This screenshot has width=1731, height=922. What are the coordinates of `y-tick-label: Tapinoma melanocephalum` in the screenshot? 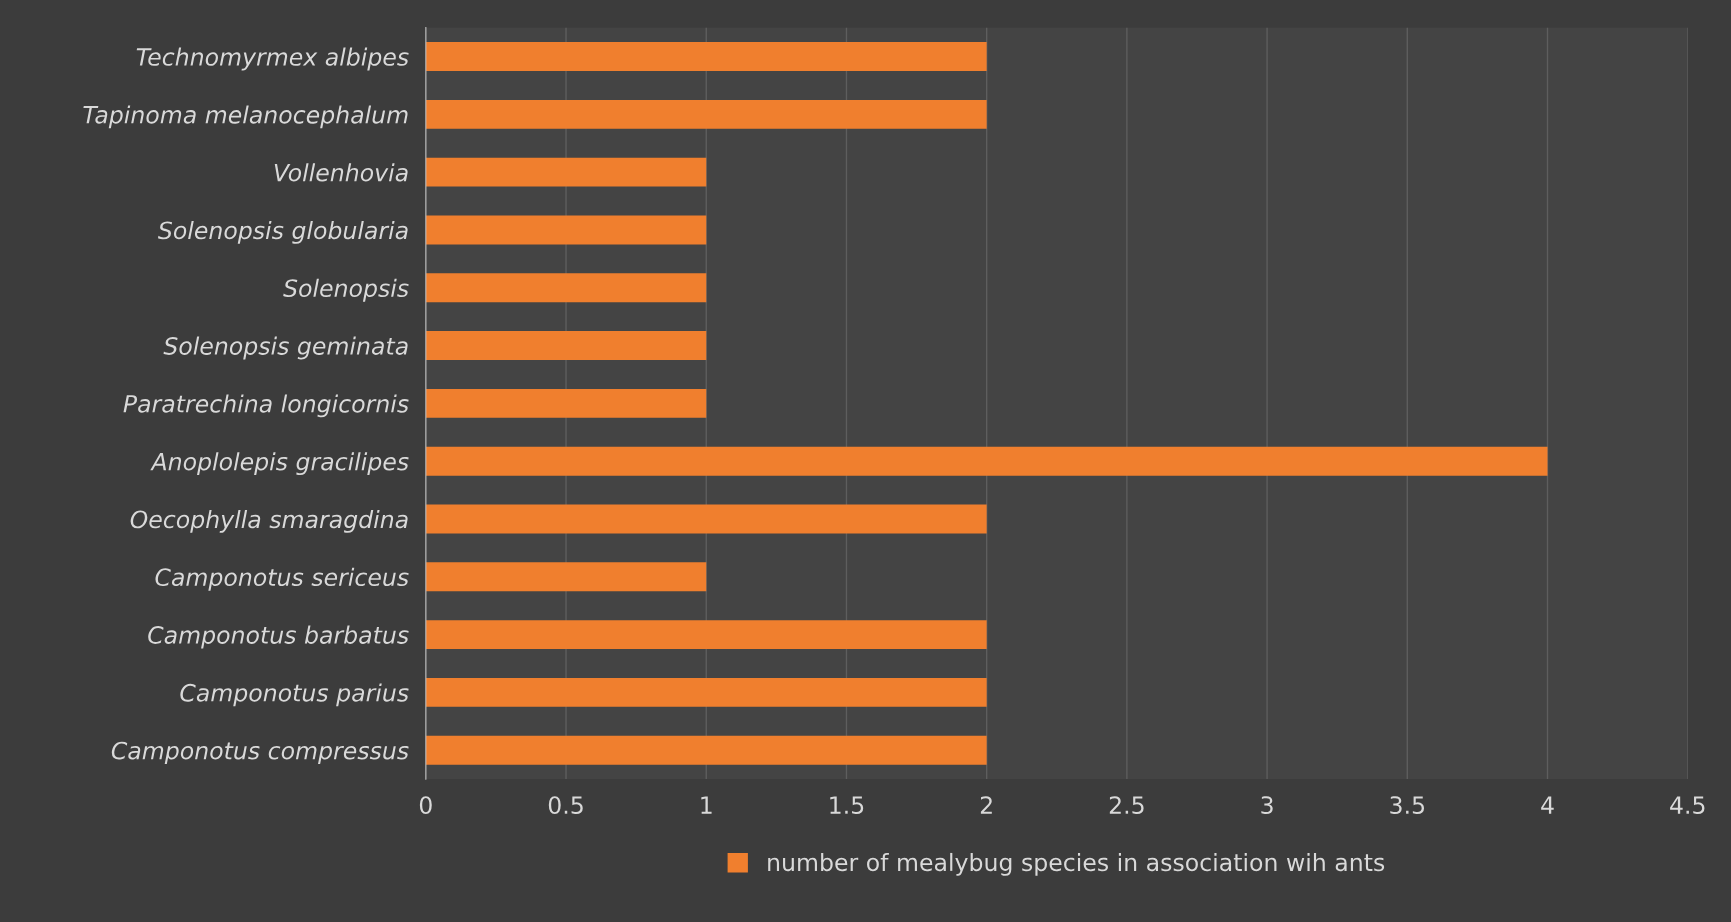 It's located at (245, 117).